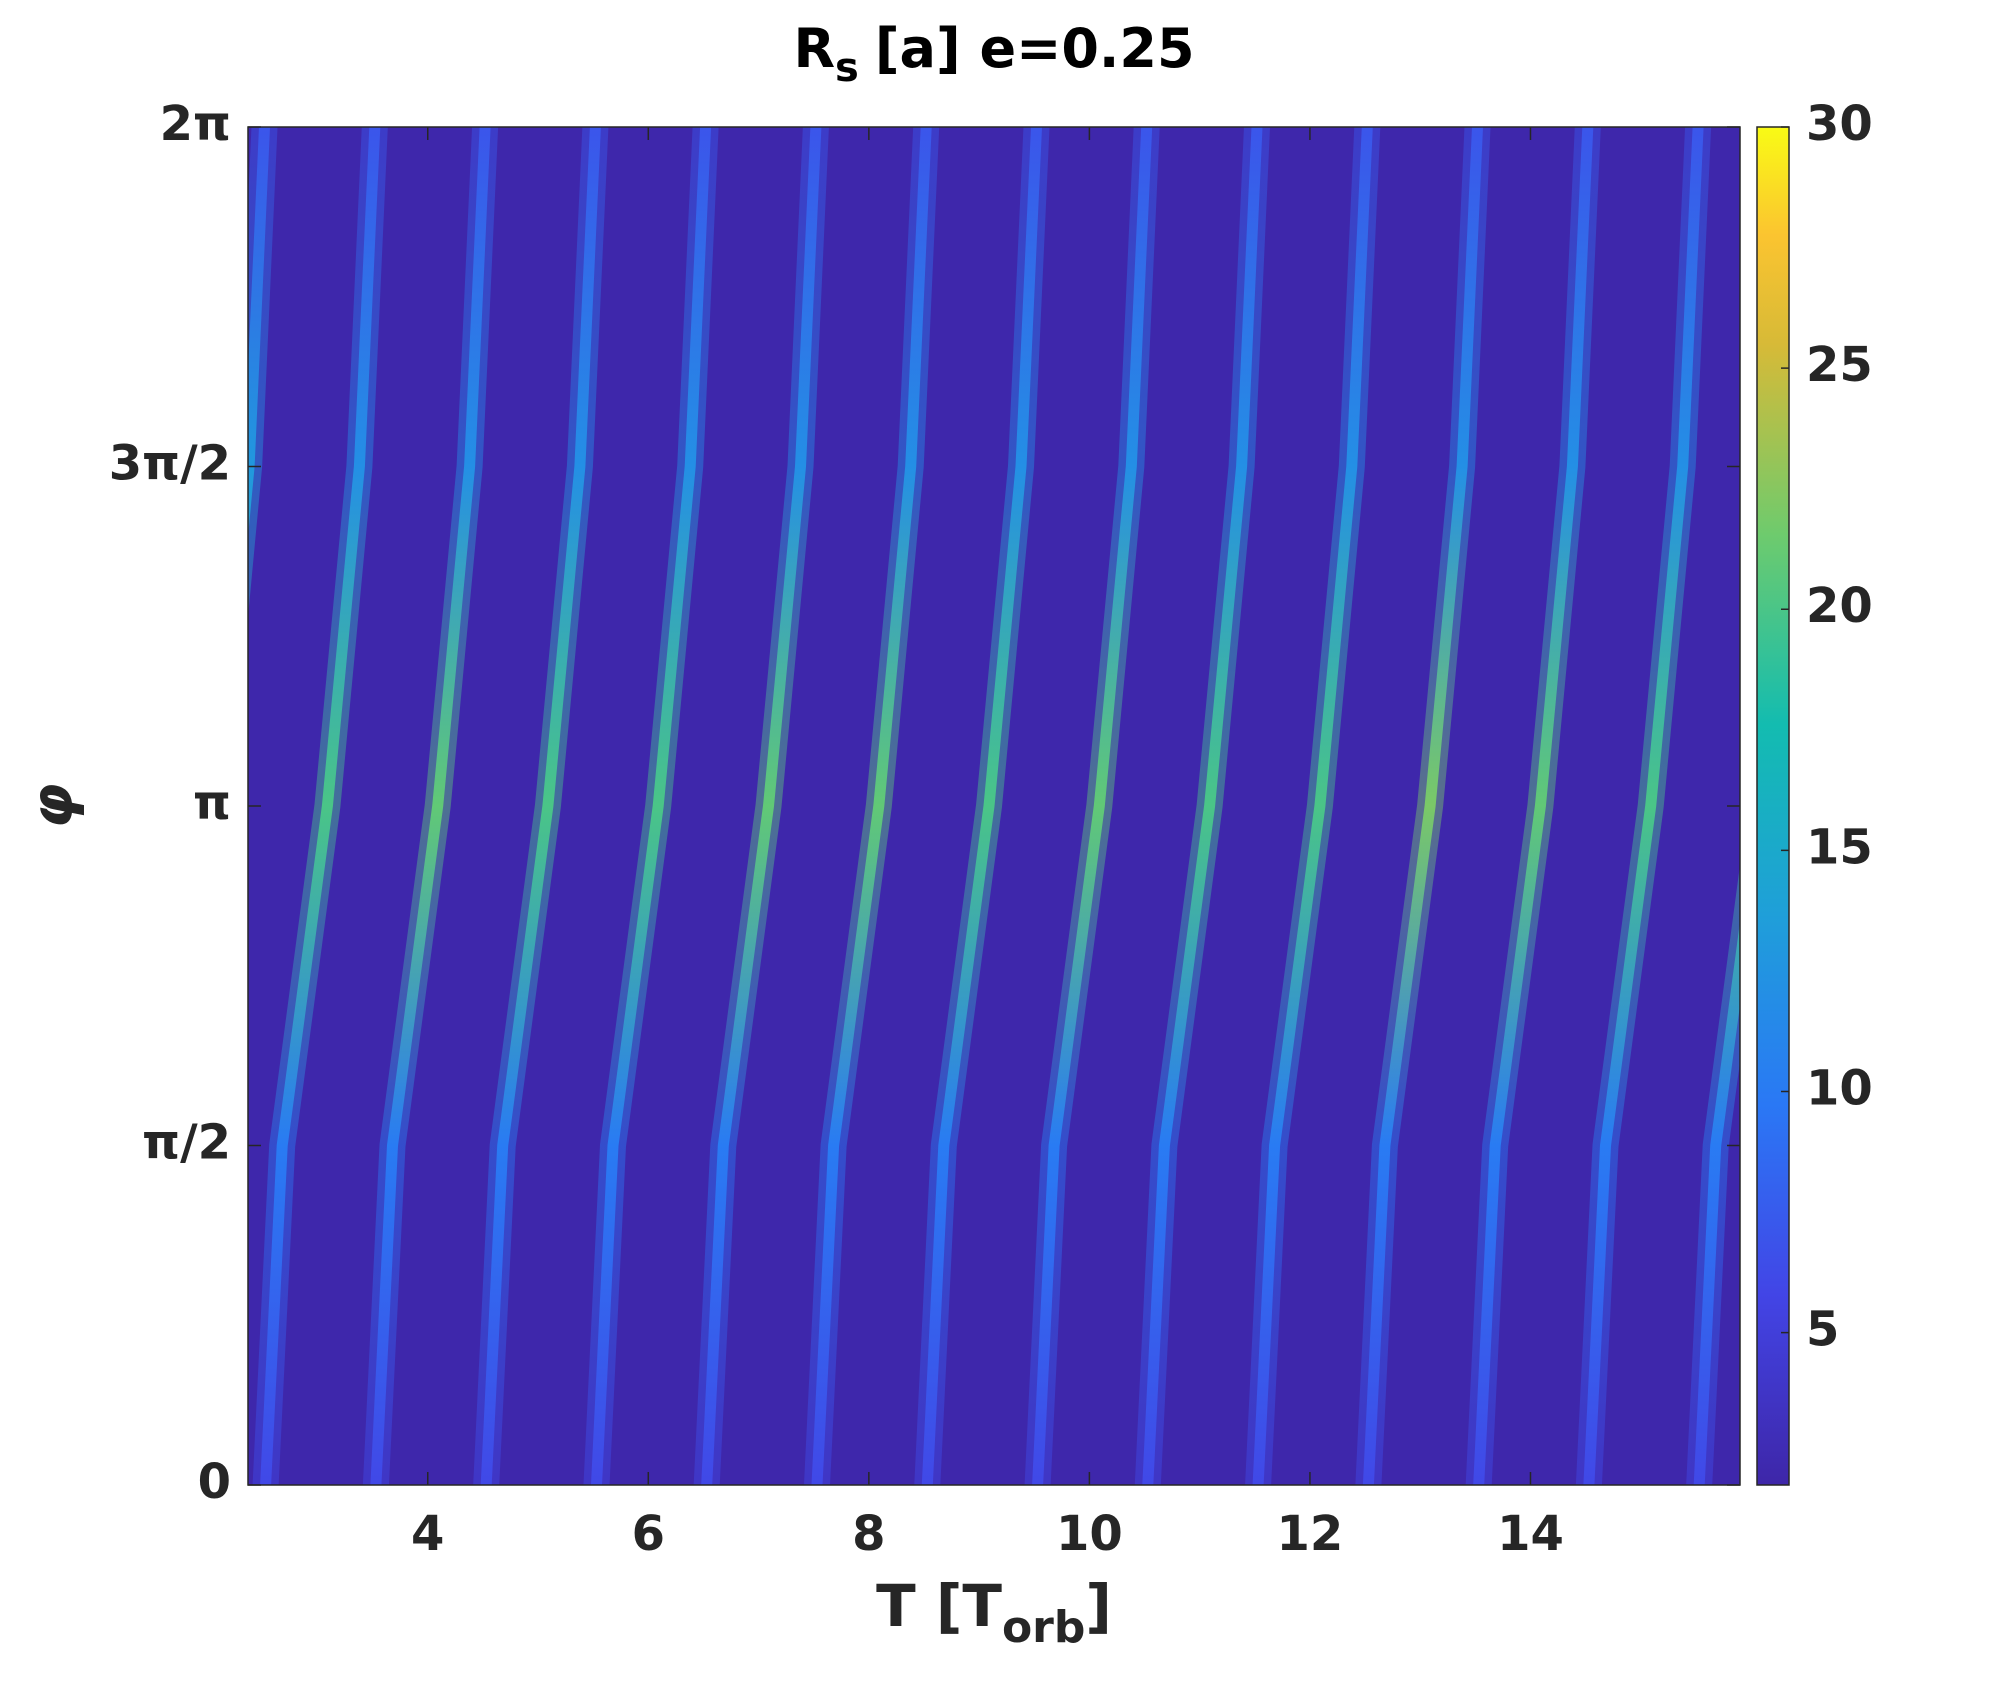 This screenshot has width=2000, height=1688. I want to click on y-tick-label: 2π, so click(195, 124).